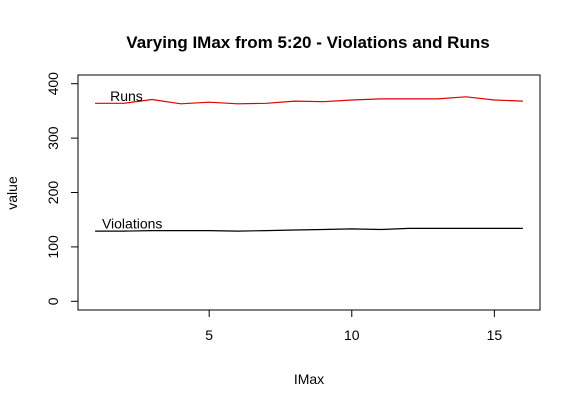 Image resolution: width=580 pixels, height=408 pixels. I want to click on annotation-layer: Runs Violations, so click(132, 159).